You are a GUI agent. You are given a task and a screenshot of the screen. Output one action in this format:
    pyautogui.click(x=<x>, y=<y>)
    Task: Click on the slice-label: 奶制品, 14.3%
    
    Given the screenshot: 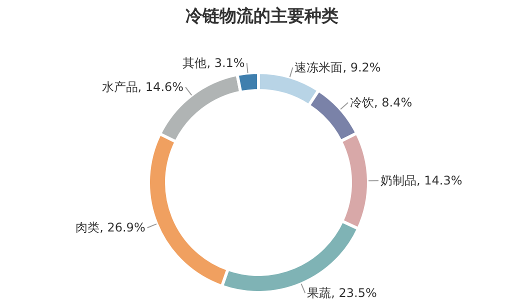 What is the action you would take?
    pyautogui.click(x=421, y=181)
    